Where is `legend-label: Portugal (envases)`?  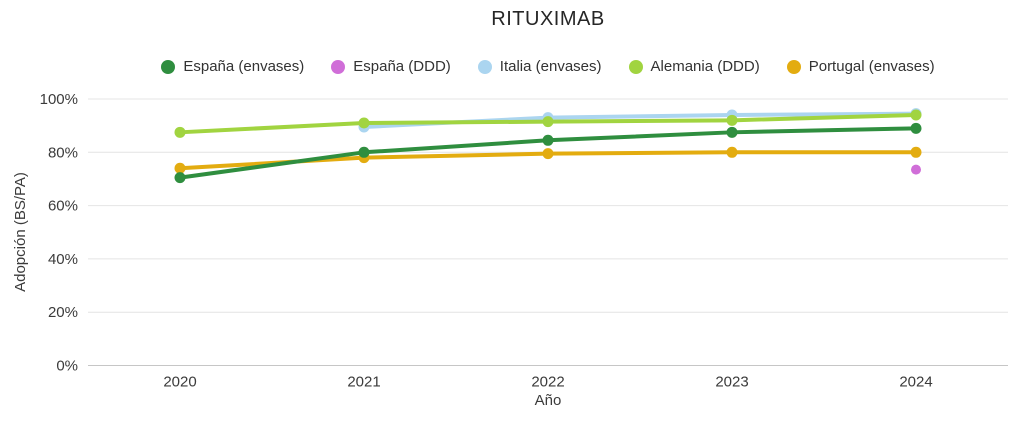 legend-label: Portugal (envases) is located at coordinates (871, 66).